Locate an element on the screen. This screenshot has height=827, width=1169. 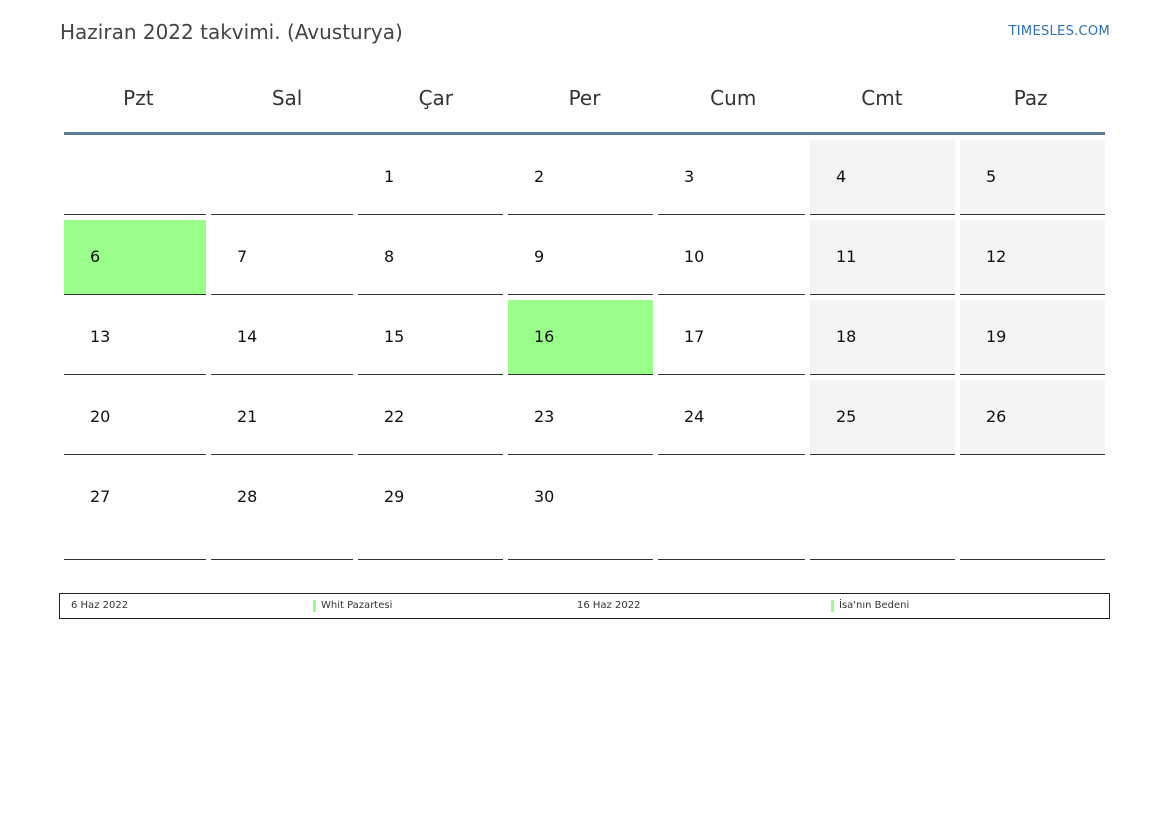
legend-date-1: 6 Haz 2022 is located at coordinates (100, 605).